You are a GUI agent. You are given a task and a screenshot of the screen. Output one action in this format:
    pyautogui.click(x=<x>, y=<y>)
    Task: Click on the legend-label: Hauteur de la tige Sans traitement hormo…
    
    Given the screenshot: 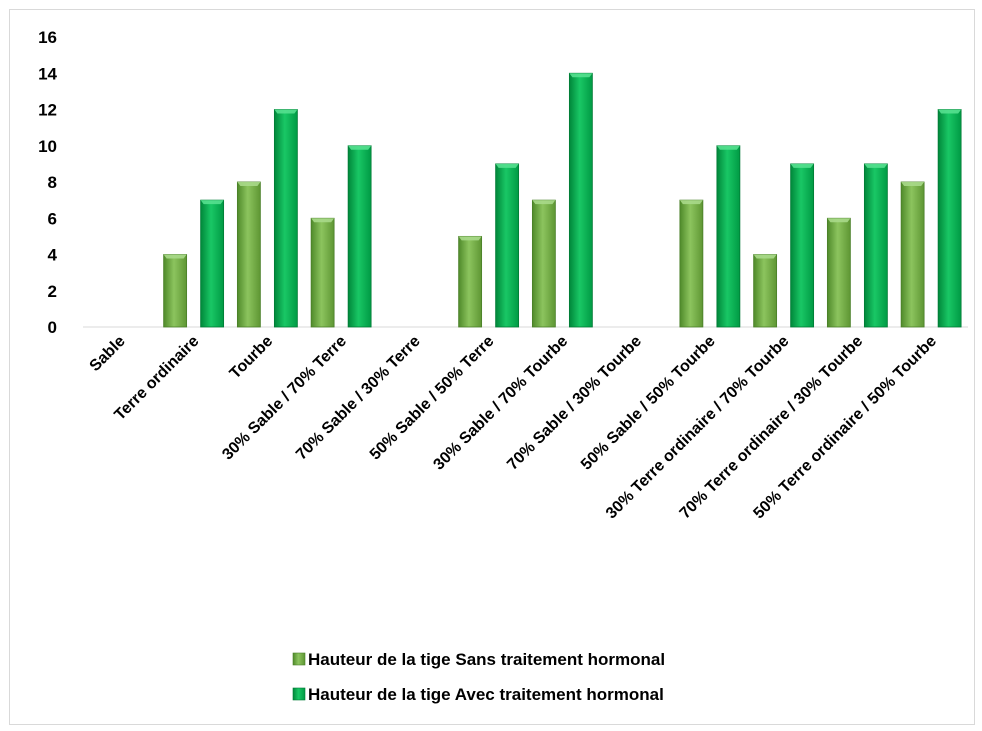 What is the action you would take?
    pyautogui.click(x=486, y=659)
    